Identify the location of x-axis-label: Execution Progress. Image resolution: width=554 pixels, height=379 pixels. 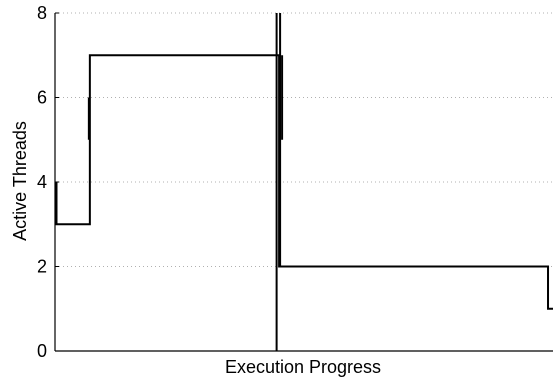
(303, 367).